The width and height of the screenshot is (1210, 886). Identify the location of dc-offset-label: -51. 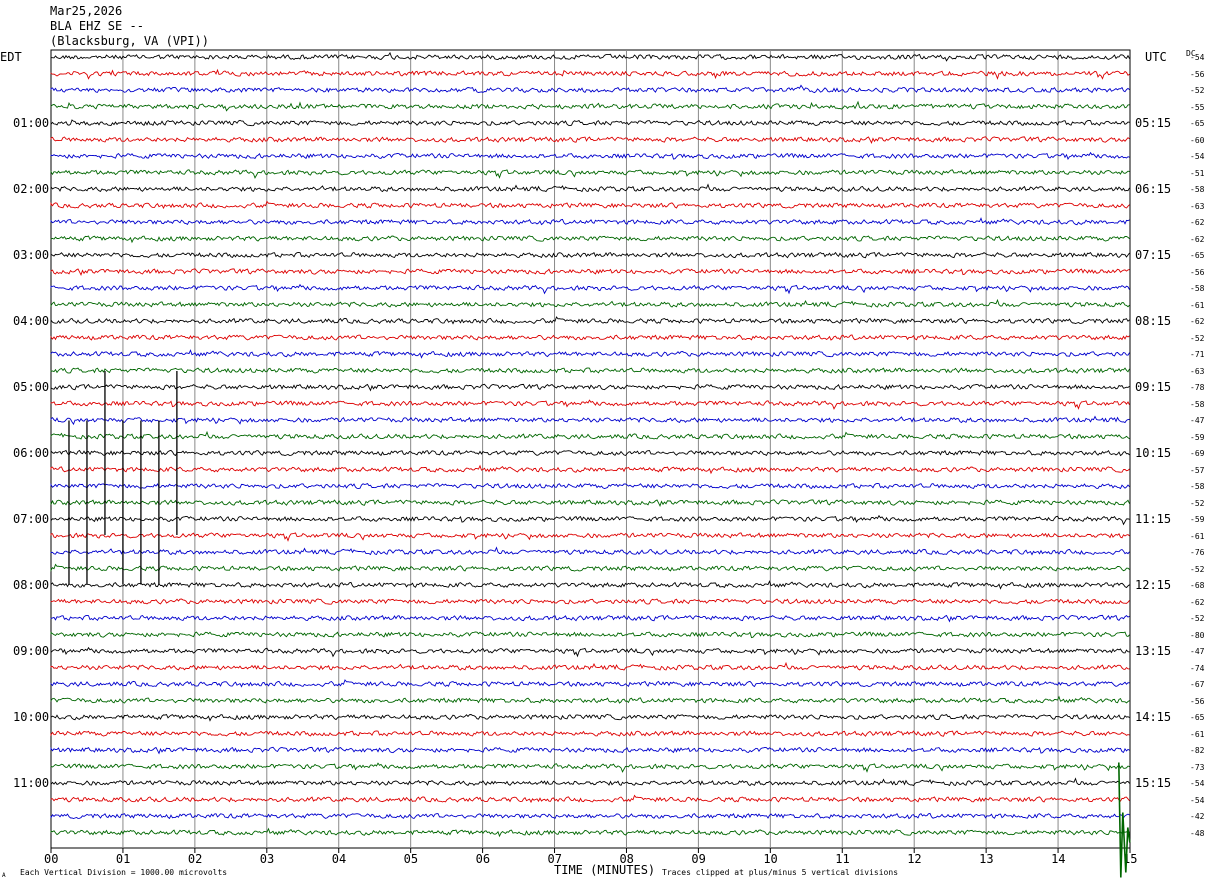
(1197, 173).